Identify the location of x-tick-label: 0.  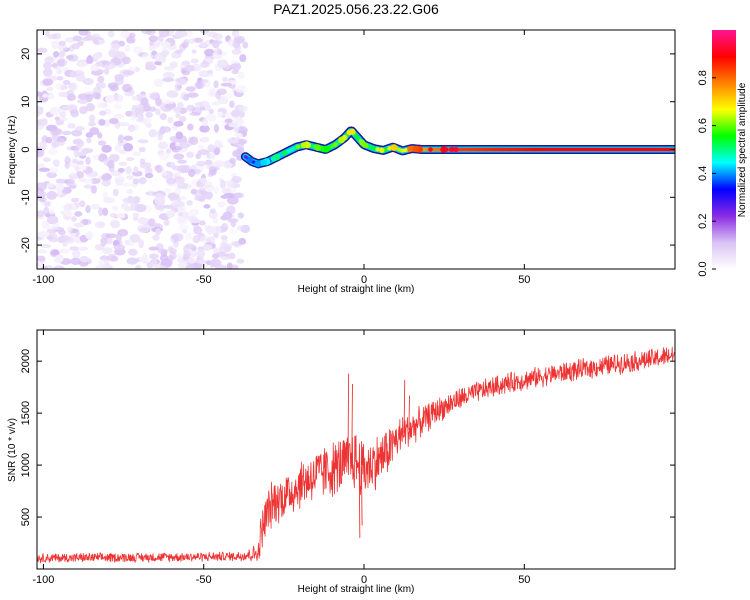
(364, 580).